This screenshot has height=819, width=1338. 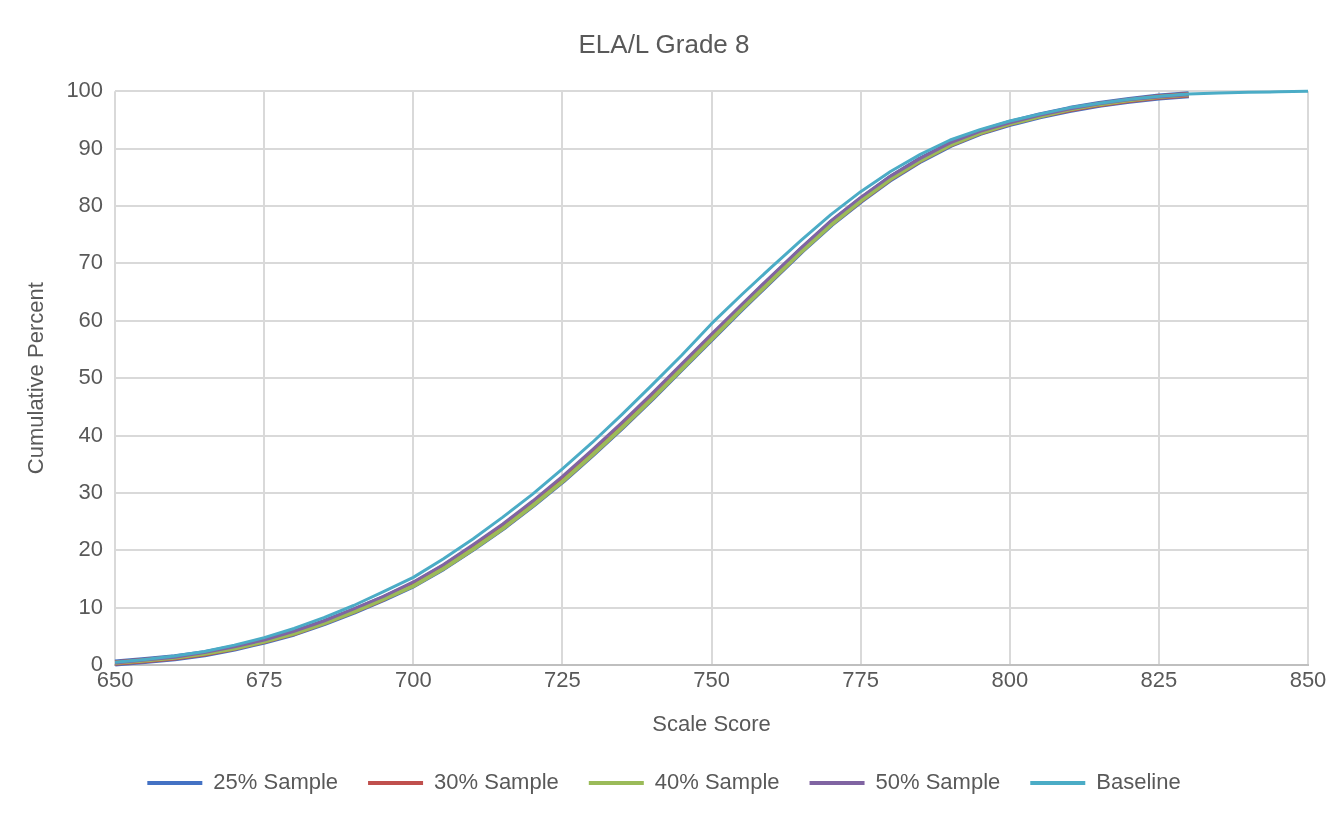 I want to click on x-tick-label: 750, so click(x=711, y=680).